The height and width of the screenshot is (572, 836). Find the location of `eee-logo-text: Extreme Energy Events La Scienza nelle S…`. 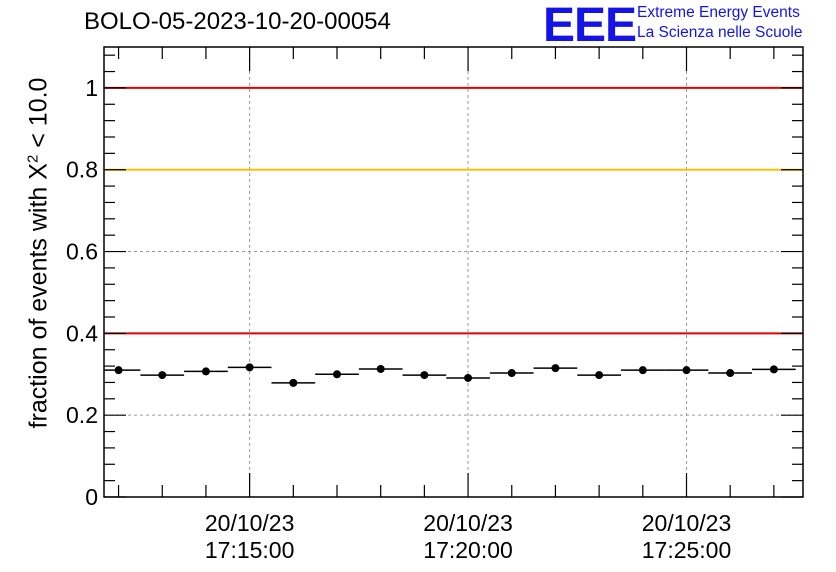

eee-logo-text: Extreme Energy Events La Scienza nelle S… is located at coordinates (719, 23).